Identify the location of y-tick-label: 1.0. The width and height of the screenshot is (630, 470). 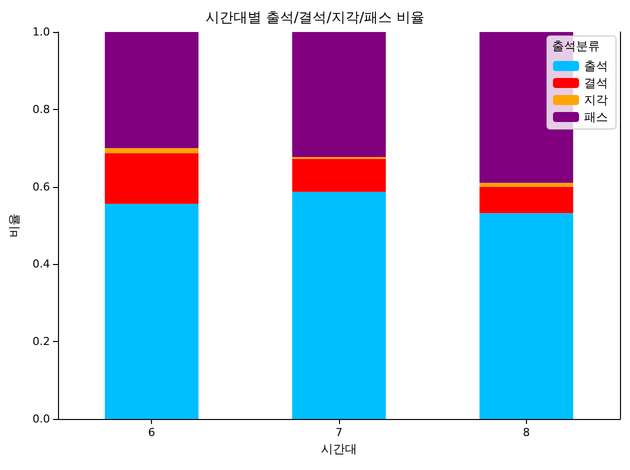
(41, 32).